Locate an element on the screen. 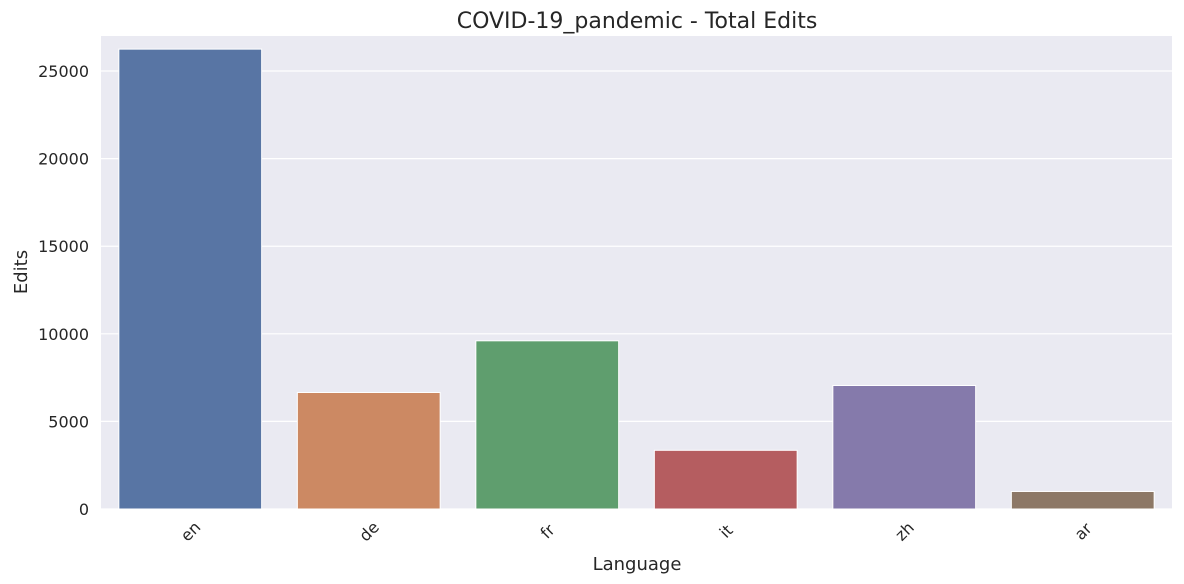  x-tick-label-ar: ar is located at coordinates (1083, 531).